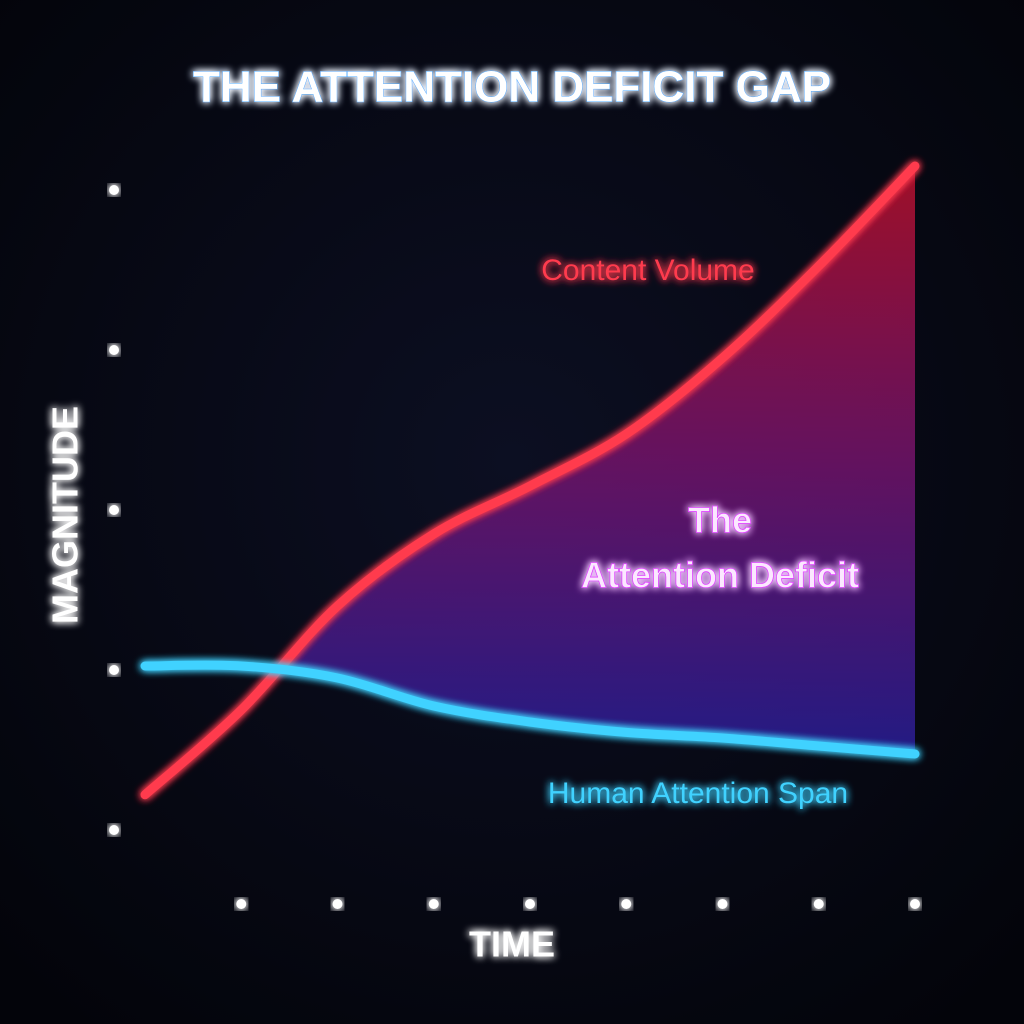 The height and width of the screenshot is (1024, 1024). What do you see at coordinates (720, 575) in the screenshot?
I see `annotation: Attention Deficit` at bounding box center [720, 575].